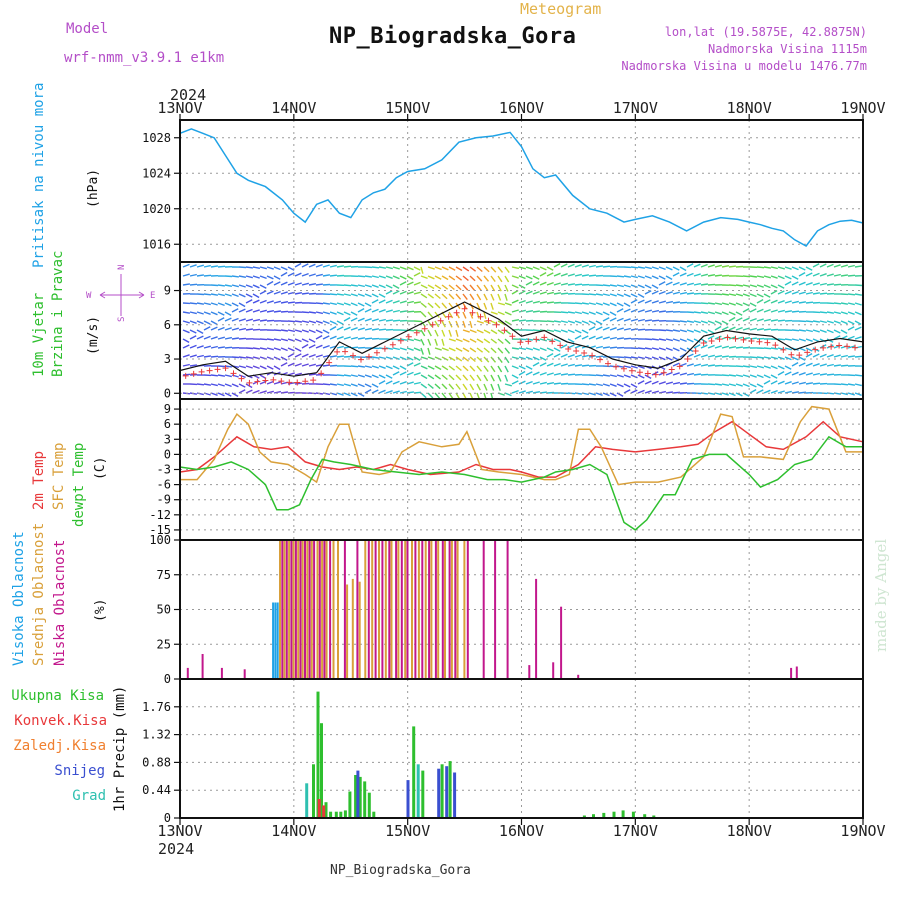  Describe the element at coordinates (164, 610) in the screenshot. I see `y-tick-label: 50` at that location.